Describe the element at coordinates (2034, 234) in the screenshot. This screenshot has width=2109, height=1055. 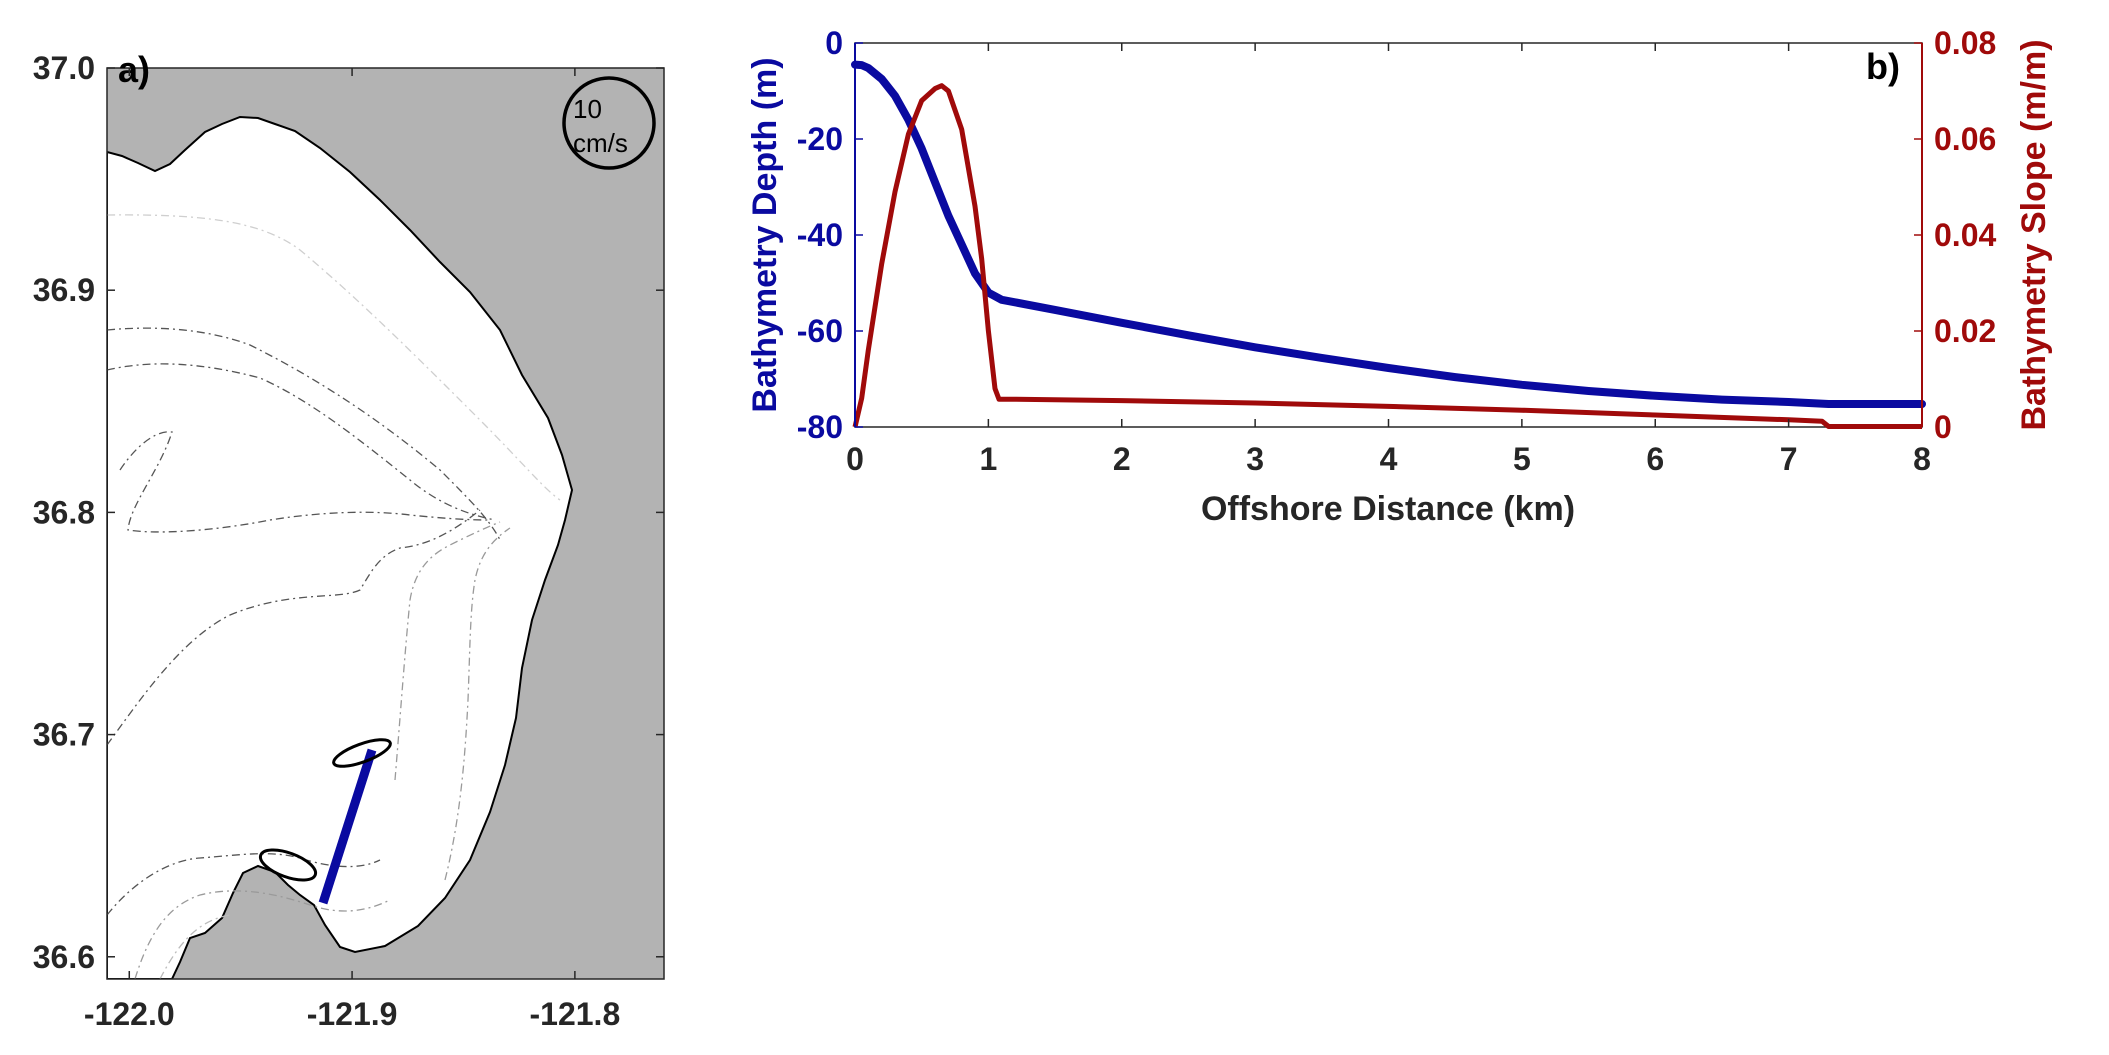
I see `y-axis-label-right: Bathymetry Slope (m/m)` at that location.